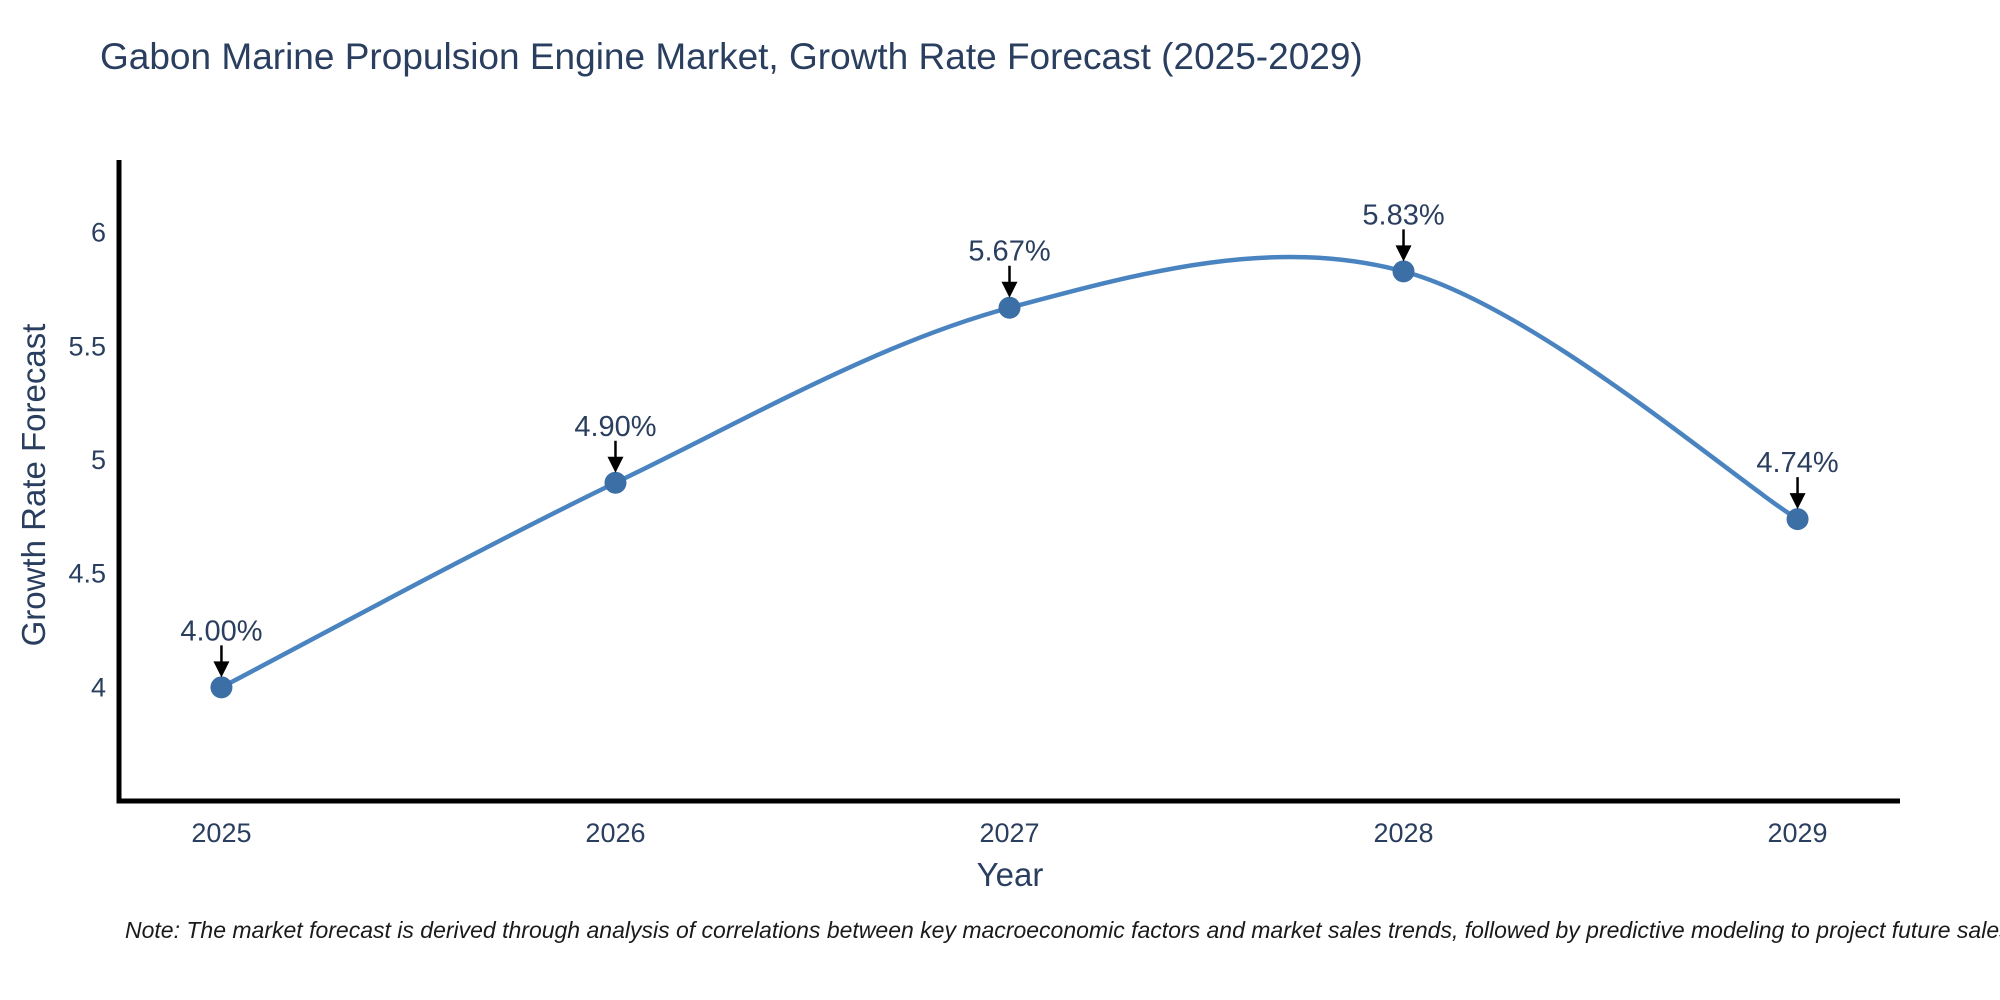  What do you see at coordinates (221, 631) in the screenshot?
I see `point-annotation: 4.00%` at bounding box center [221, 631].